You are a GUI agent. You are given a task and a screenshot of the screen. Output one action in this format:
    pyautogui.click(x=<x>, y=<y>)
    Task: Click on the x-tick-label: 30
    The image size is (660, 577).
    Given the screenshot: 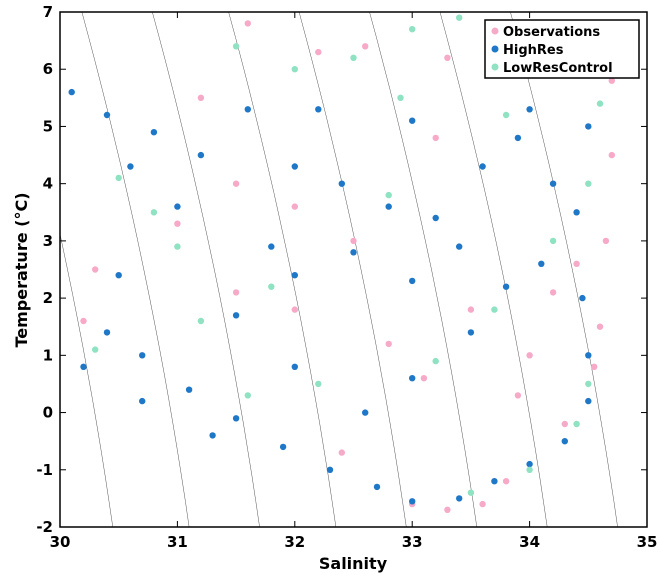 What is the action you would take?
    pyautogui.click(x=60, y=542)
    